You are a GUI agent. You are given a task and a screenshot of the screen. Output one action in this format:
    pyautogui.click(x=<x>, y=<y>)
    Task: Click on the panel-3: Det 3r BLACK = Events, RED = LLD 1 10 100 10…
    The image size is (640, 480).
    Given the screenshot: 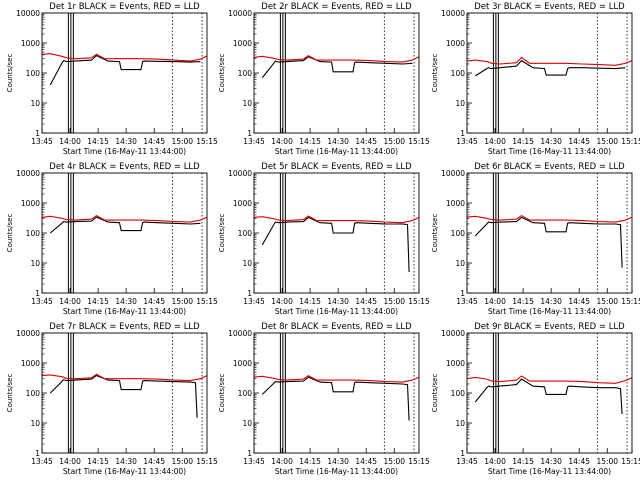 What is the action you would take?
    pyautogui.click(x=535, y=79)
    